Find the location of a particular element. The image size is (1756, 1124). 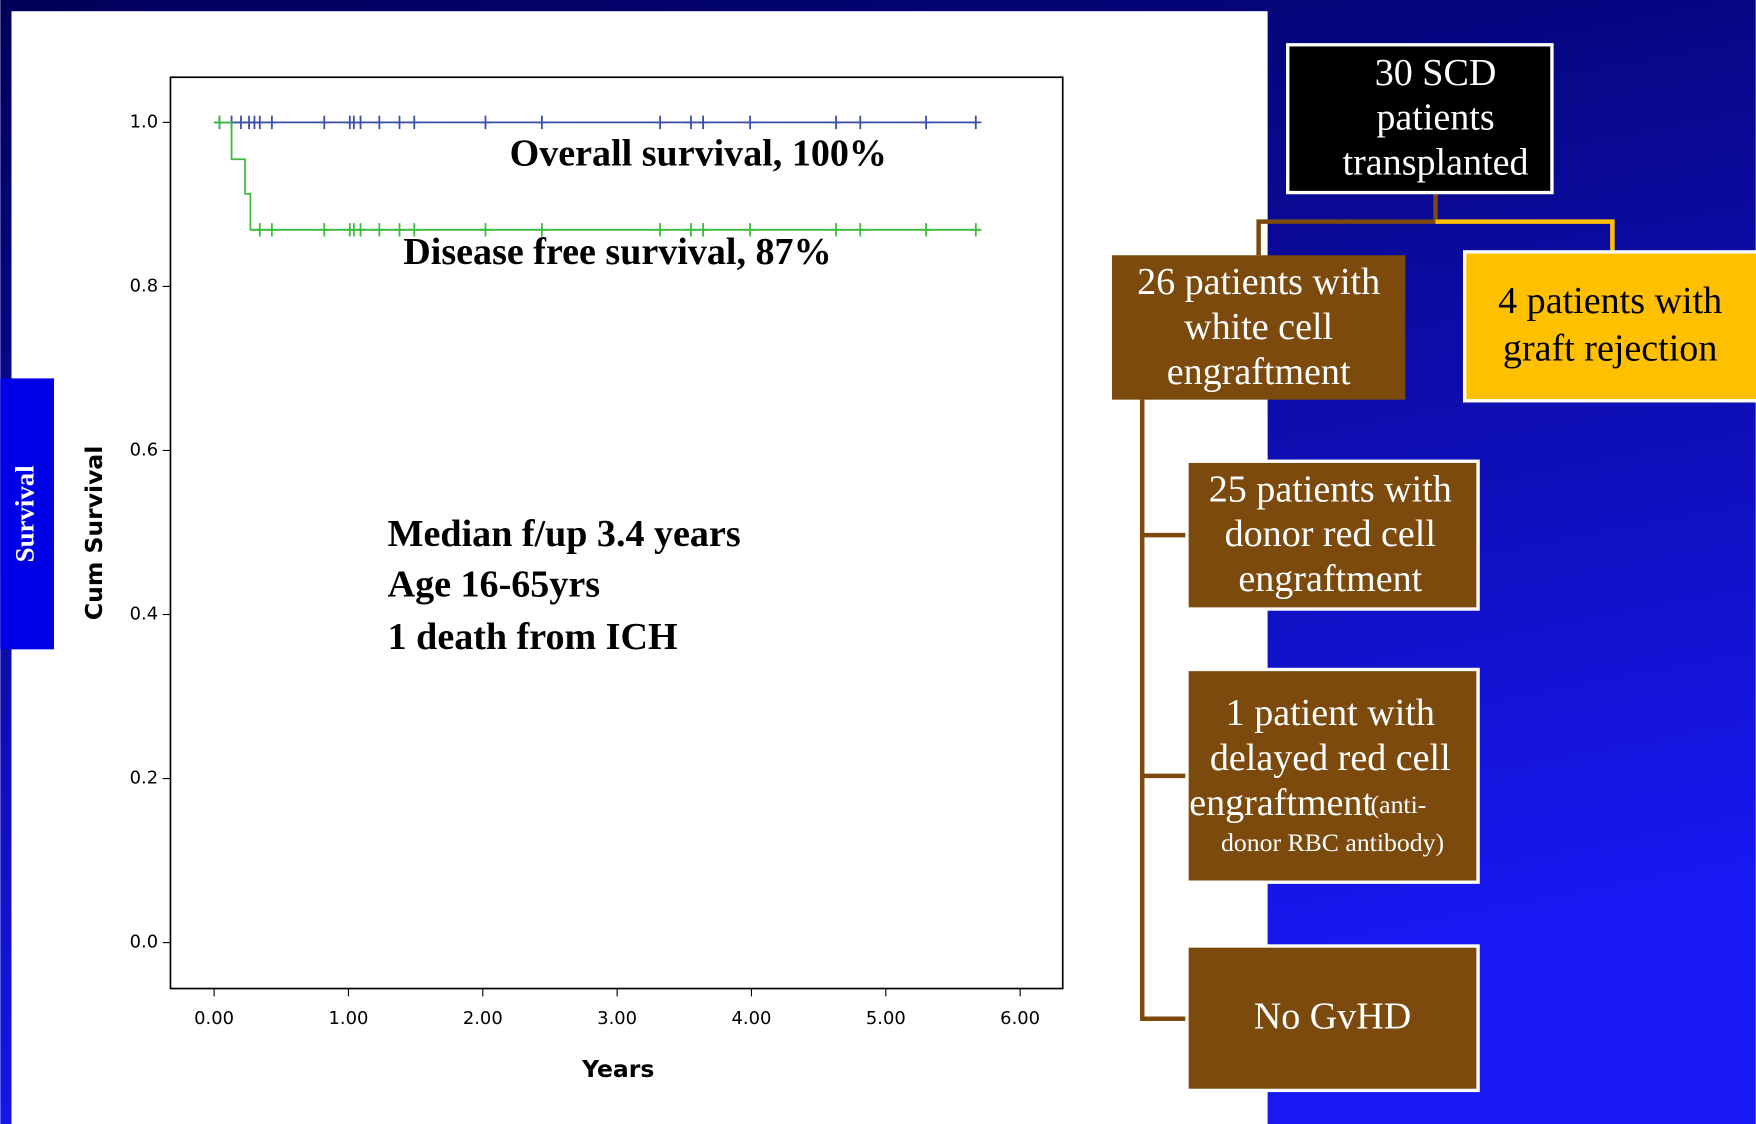

node-text: patients is located at coordinates (1435, 118).